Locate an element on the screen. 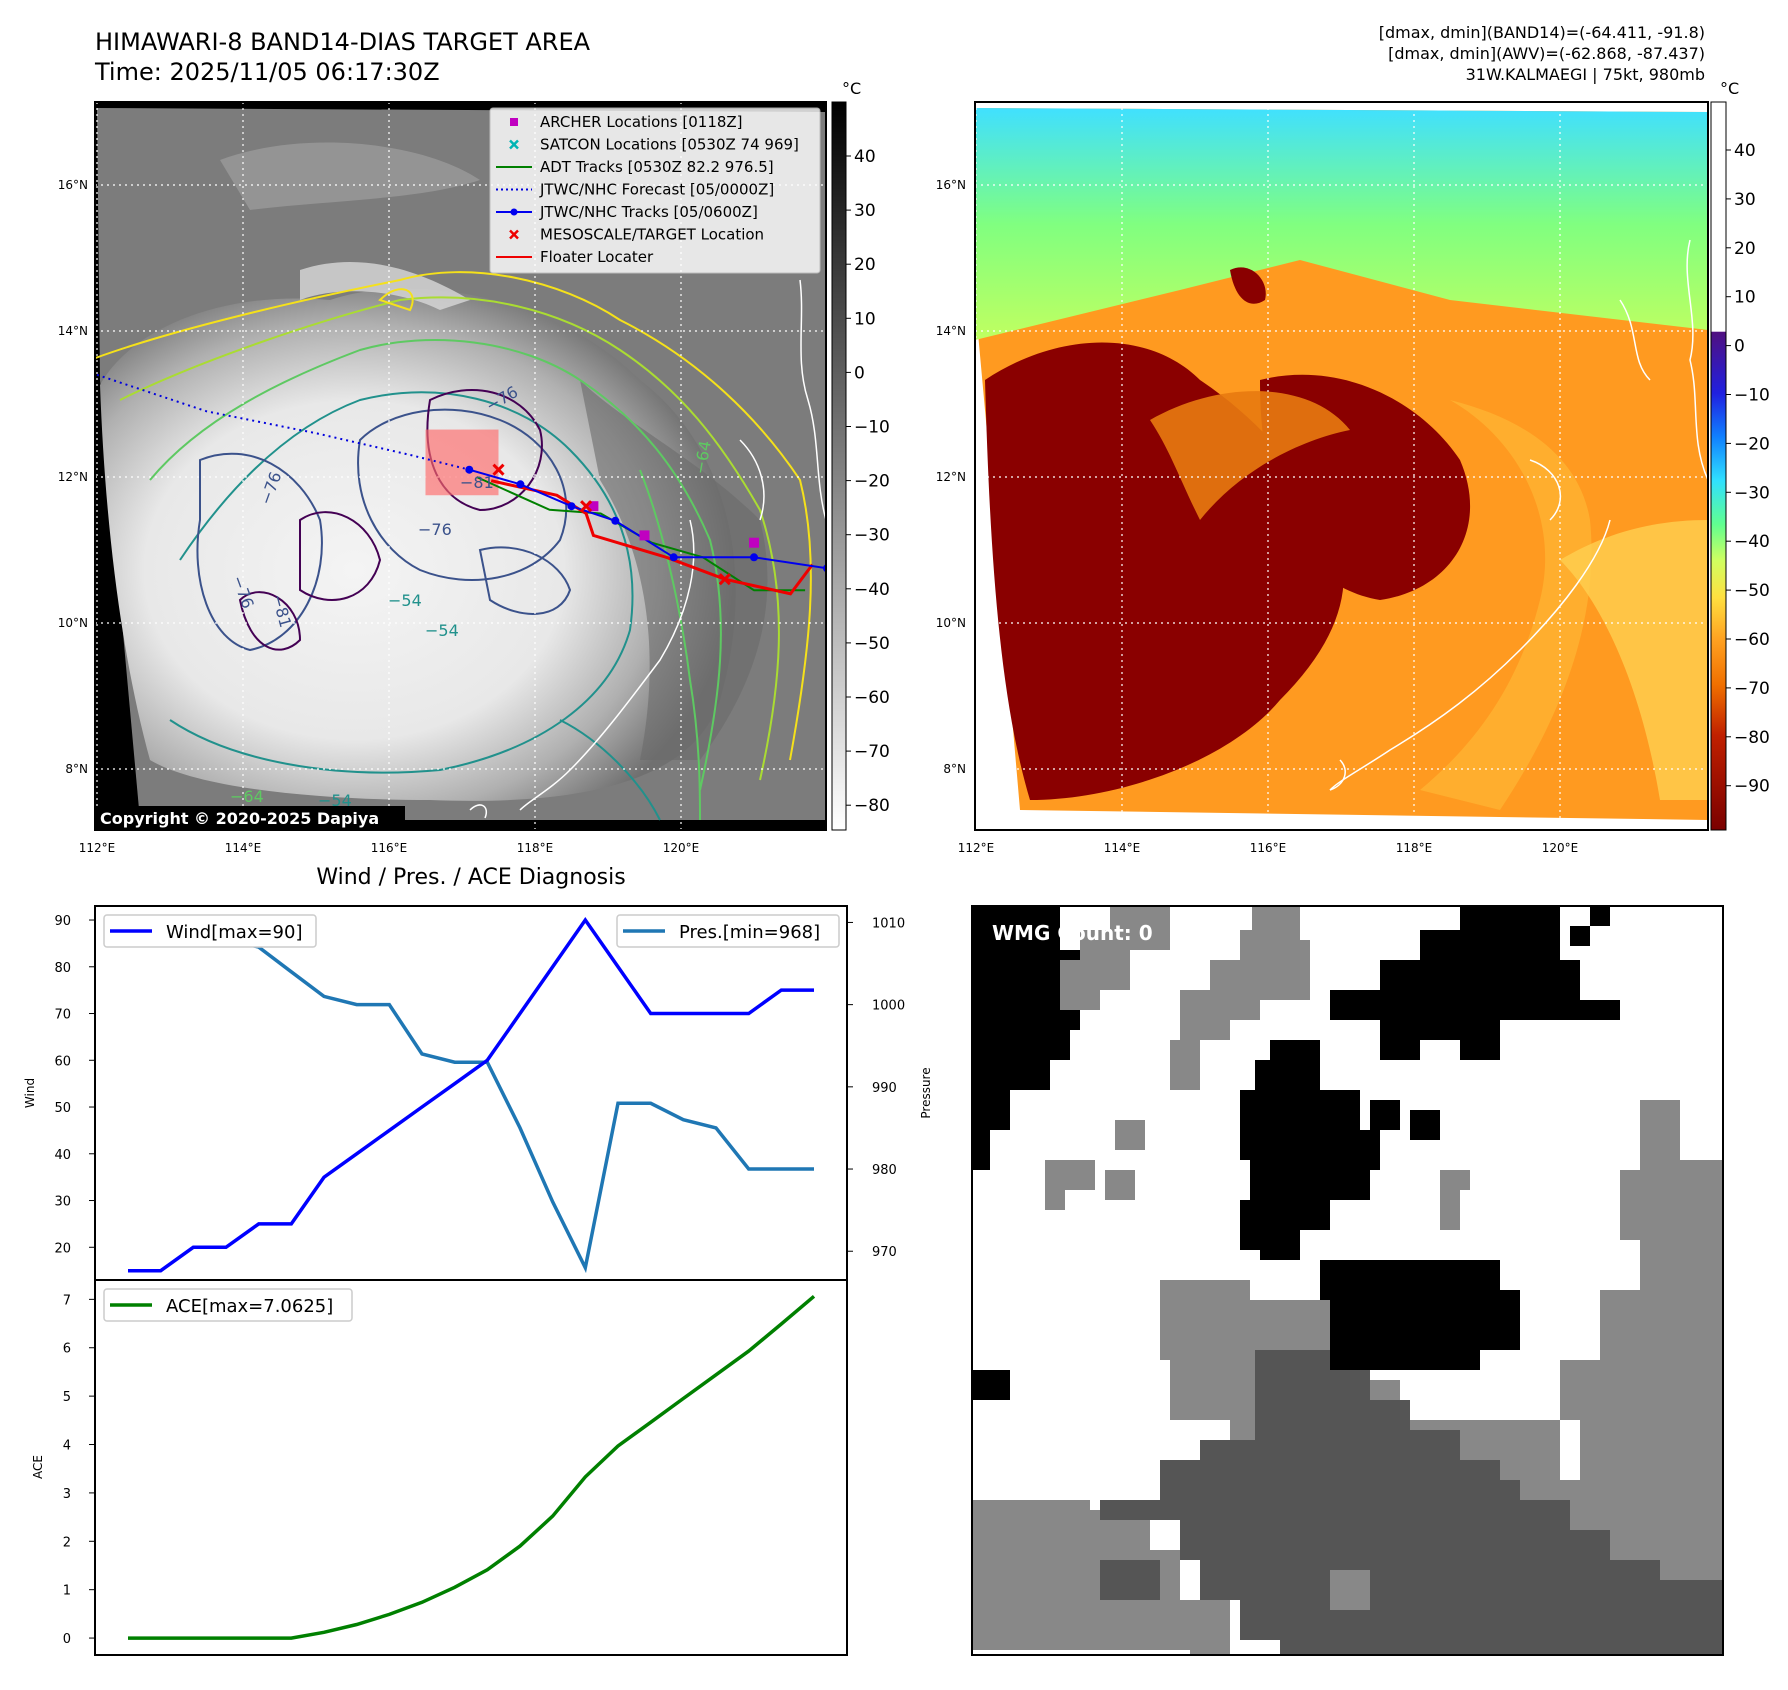  legend-label: JTWC/NHC Tracks [05/0600Z] is located at coordinates (648, 212).